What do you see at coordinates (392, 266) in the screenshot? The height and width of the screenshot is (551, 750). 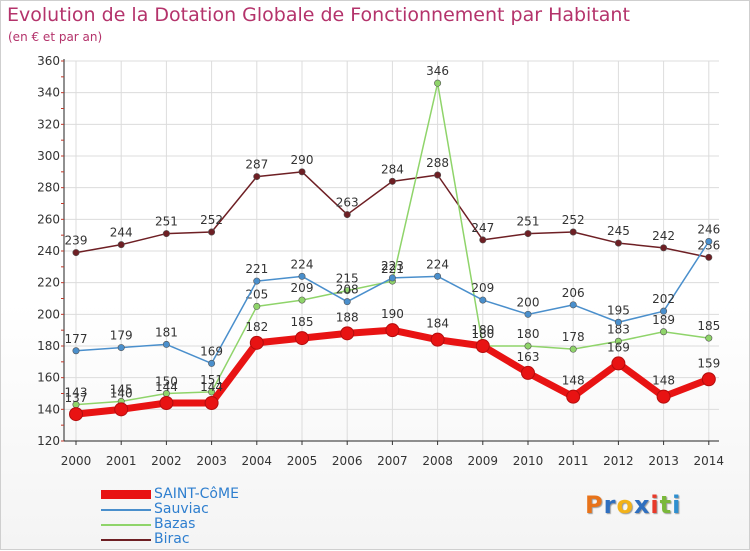 I see `data-label: 223` at bounding box center [392, 266].